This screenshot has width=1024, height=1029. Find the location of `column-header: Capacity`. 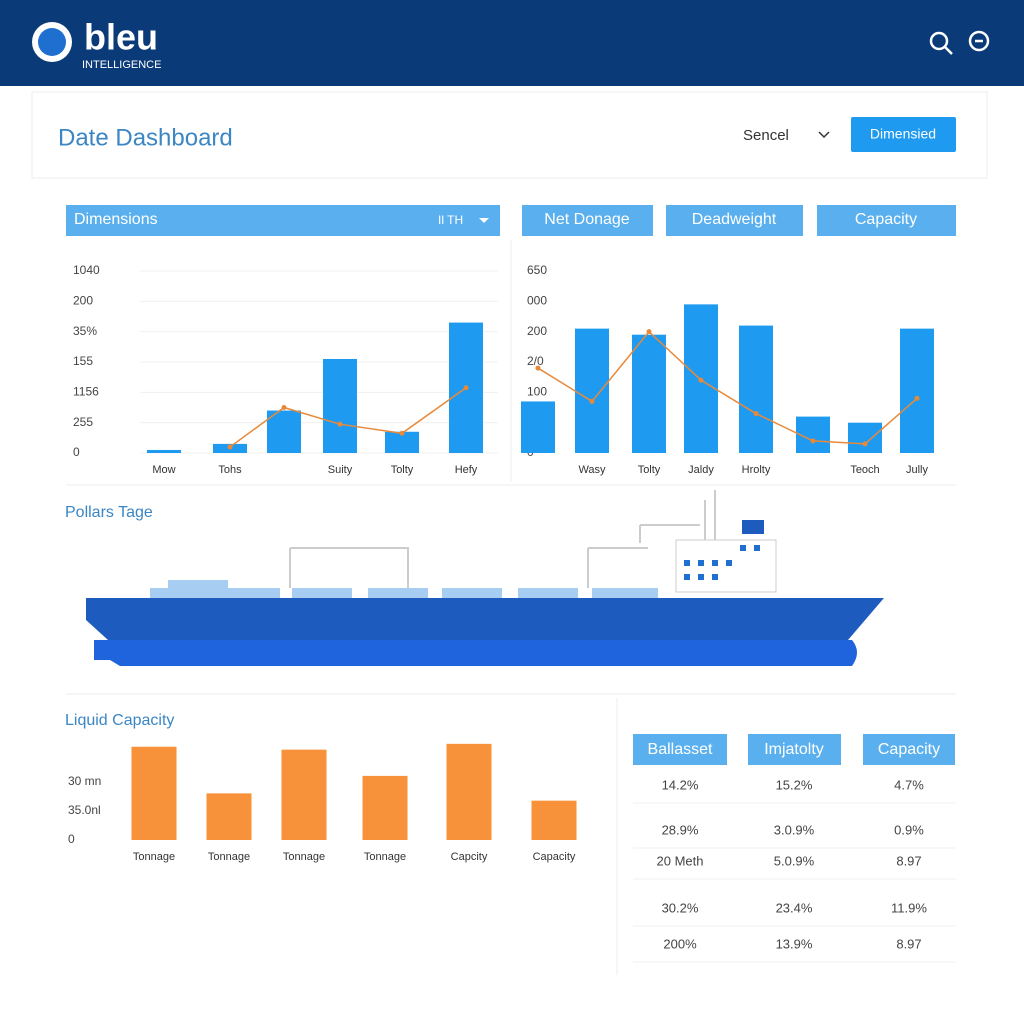

column-header: Capacity is located at coordinates (909, 749).